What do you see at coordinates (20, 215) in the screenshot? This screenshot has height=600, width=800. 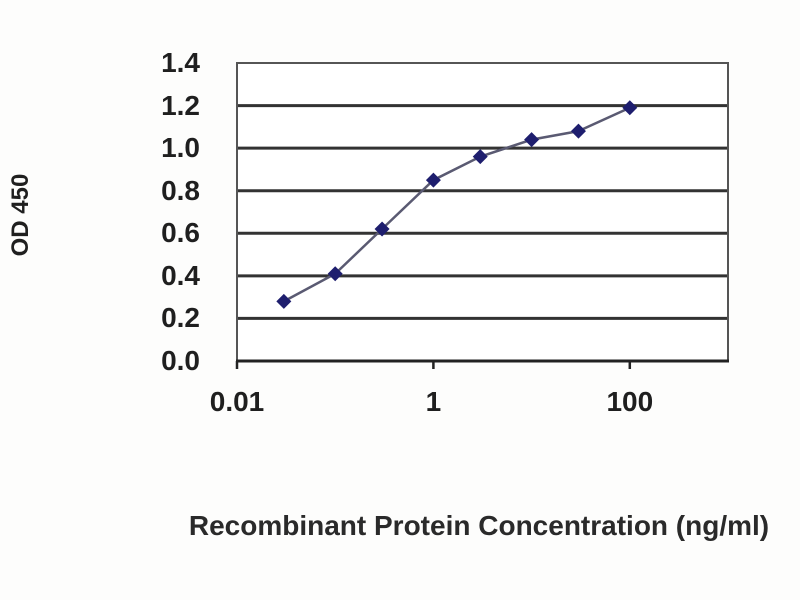 I see `y-axis-title: OD 450` at bounding box center [20, 215].